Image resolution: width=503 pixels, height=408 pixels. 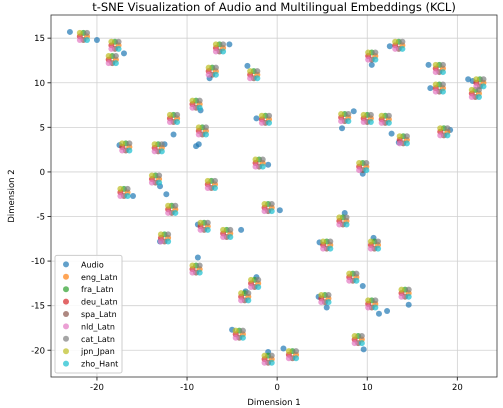 What do you see at coordinates (187, 388) in the screenshot?
I see `x-tick-label: -10` at bounding box center [187, 388].